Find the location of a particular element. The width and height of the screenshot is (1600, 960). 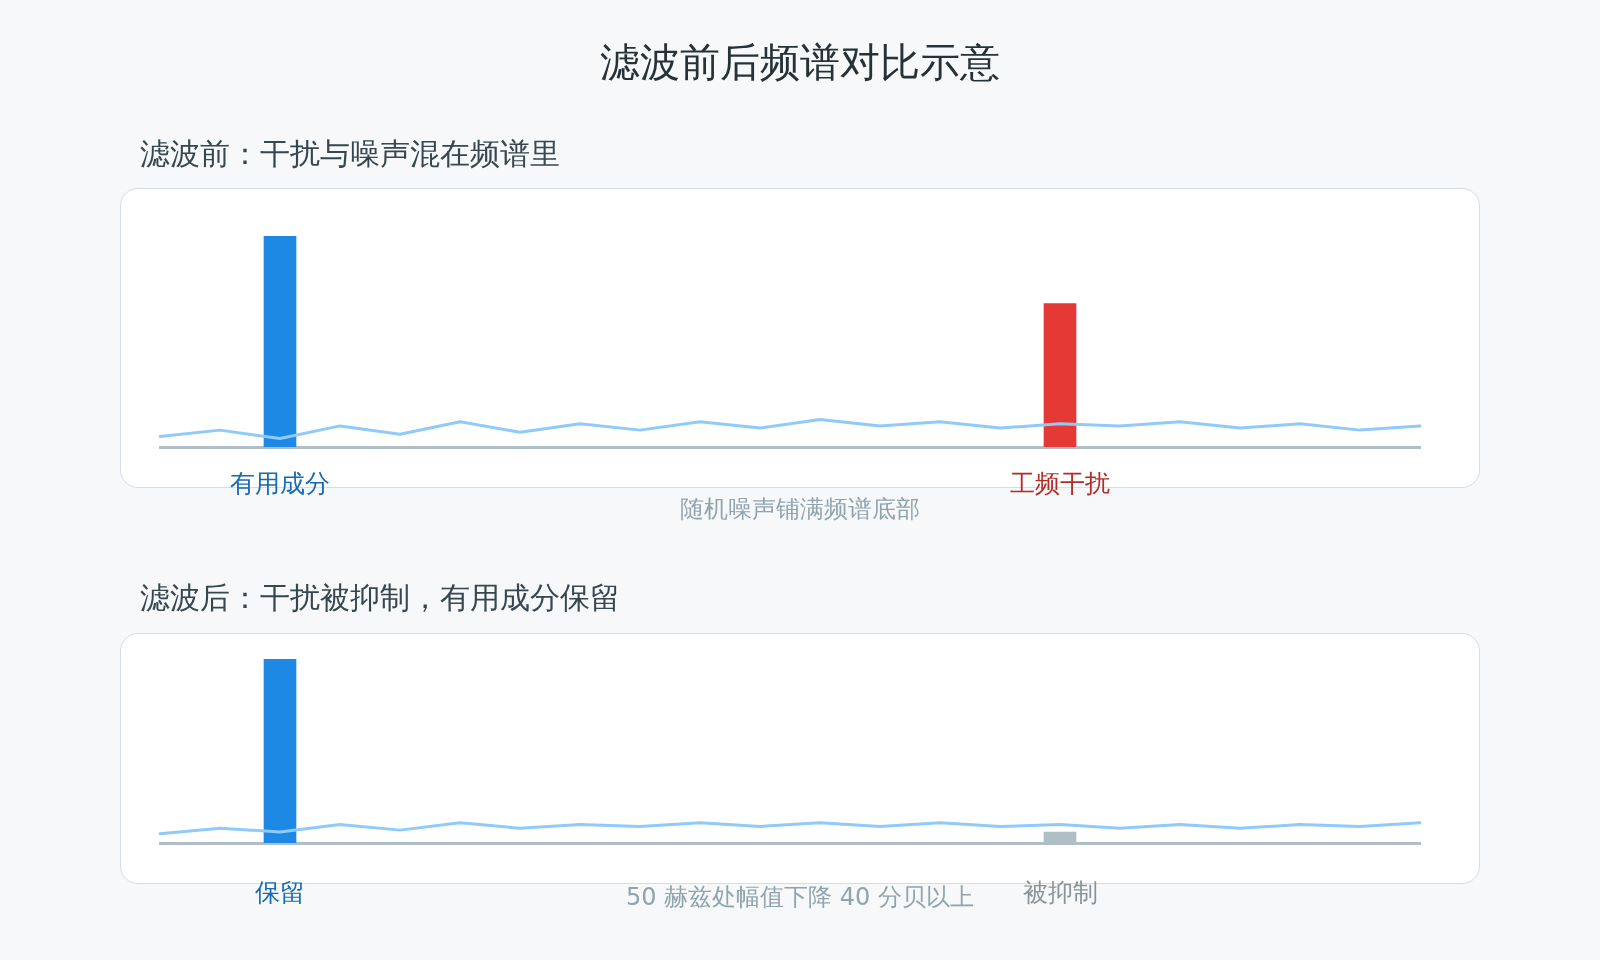

x-tick-label: 保留 is located at coordinates (280, 892).